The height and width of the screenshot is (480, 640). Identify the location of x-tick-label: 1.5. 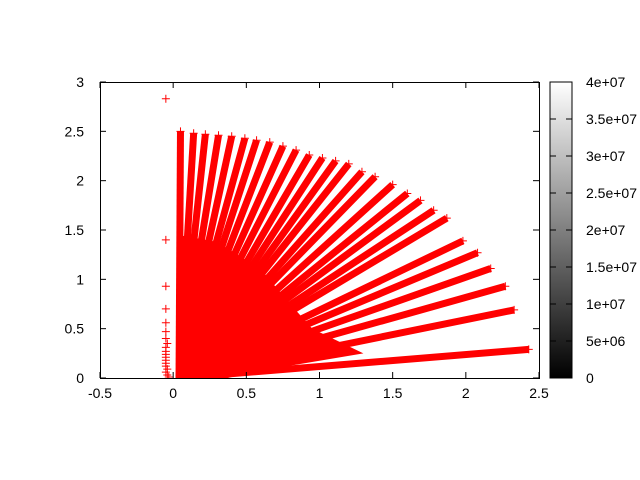
(393, 393).